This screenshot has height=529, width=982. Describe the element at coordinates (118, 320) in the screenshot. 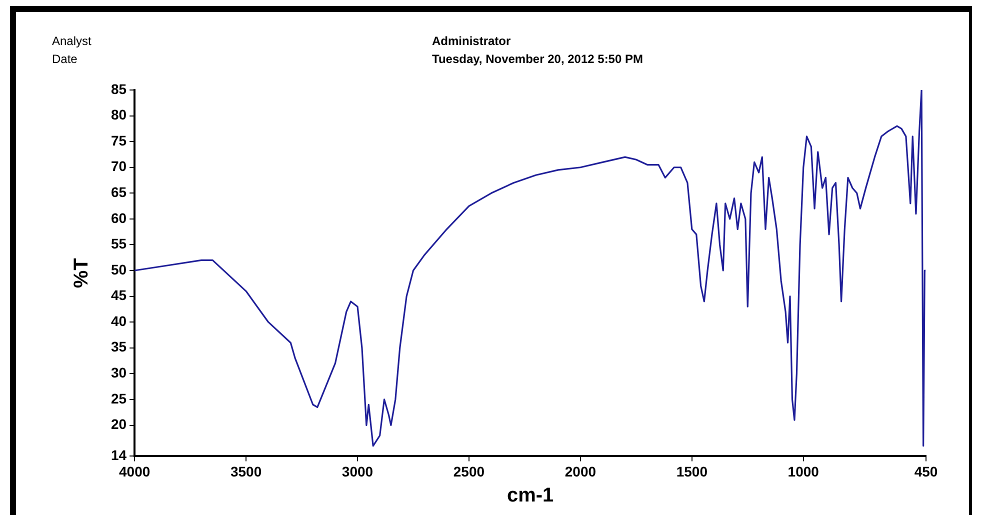

I see `y-tick-label: 40` at that location.